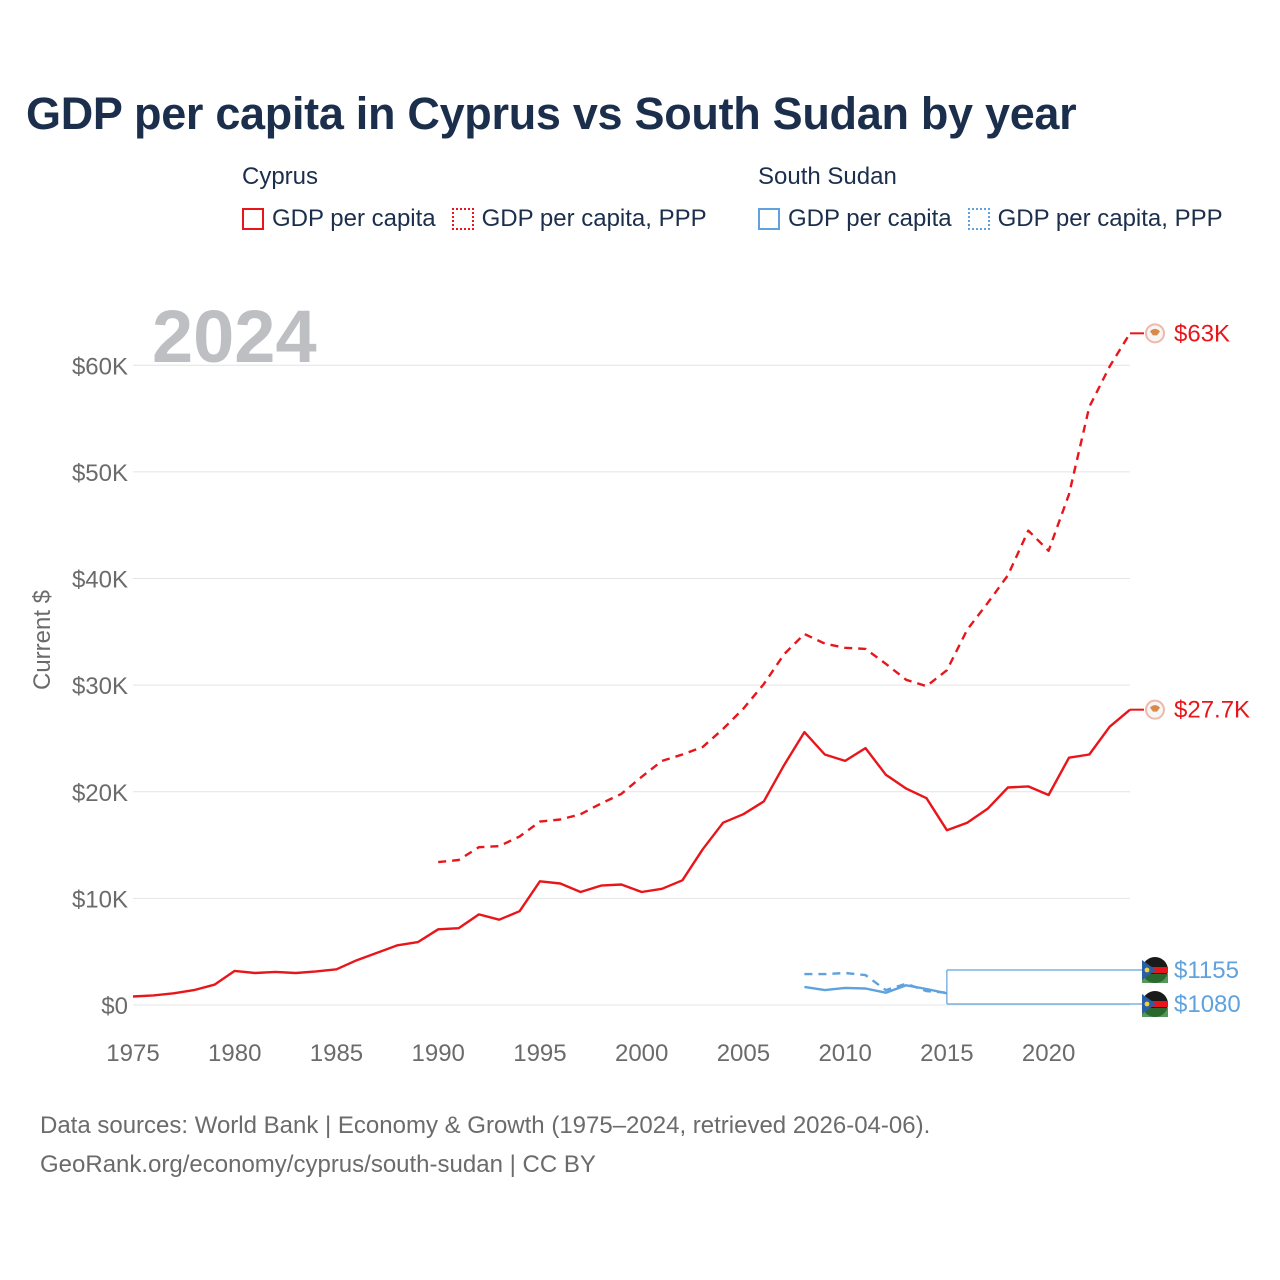  What do you see at coordinates (114, 1006) in the screenshot?
I see `y-tick-label: $0` at bounding box center [114, 1006].